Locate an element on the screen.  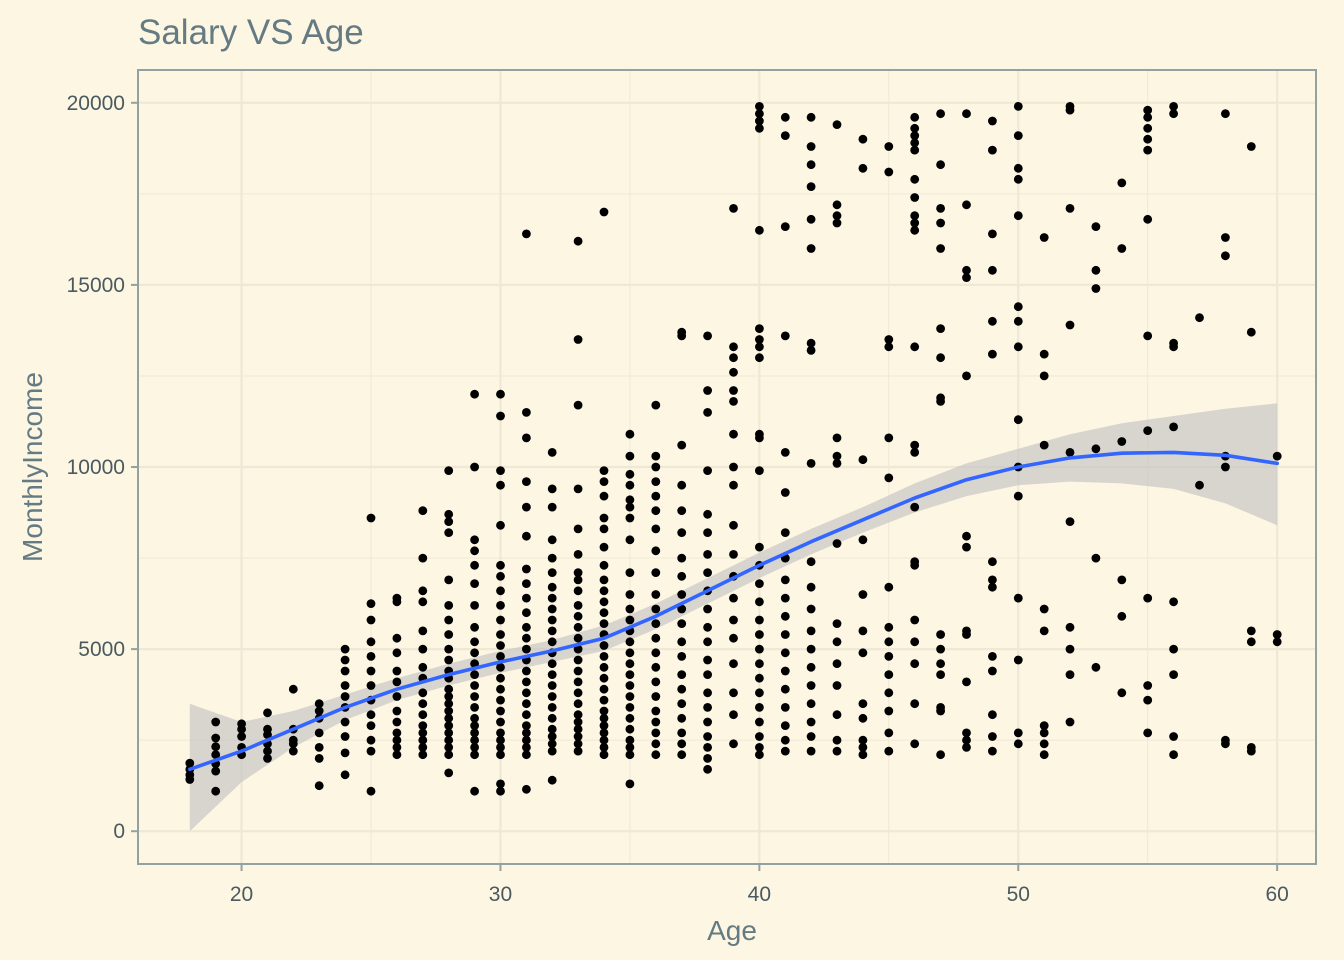
x-tick-label: 40 is located at coordinates (759, 894).